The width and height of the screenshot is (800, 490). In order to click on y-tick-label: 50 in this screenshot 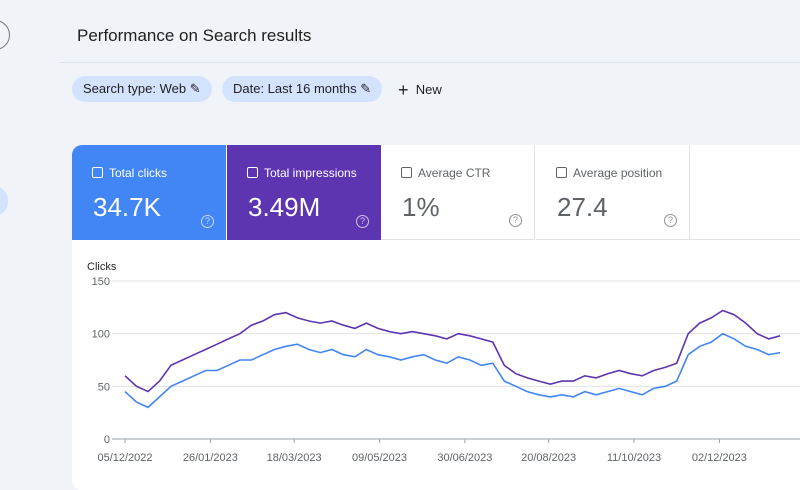, I will do `click(104, 387)`.